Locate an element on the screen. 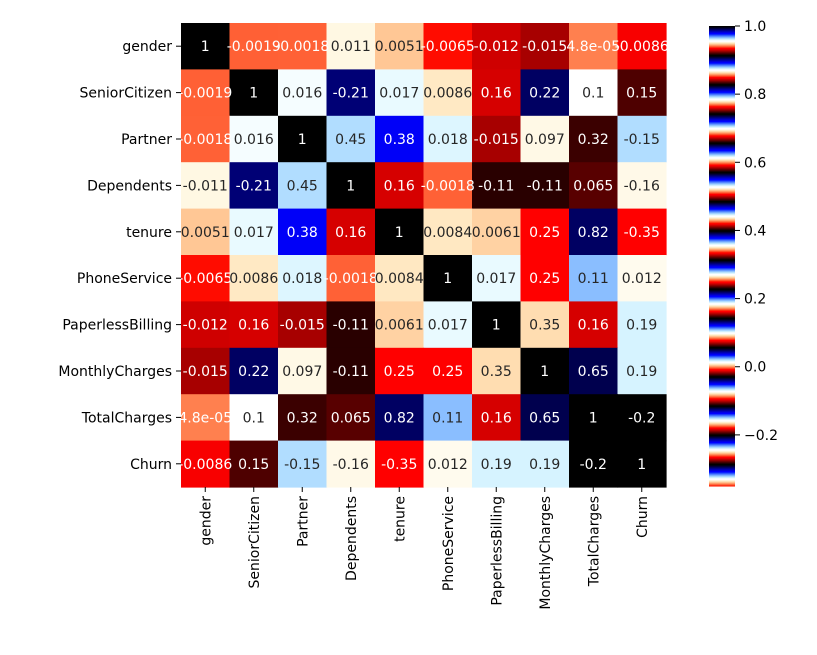  cell-label: 0.0086 is located at coordinates (447, 94).